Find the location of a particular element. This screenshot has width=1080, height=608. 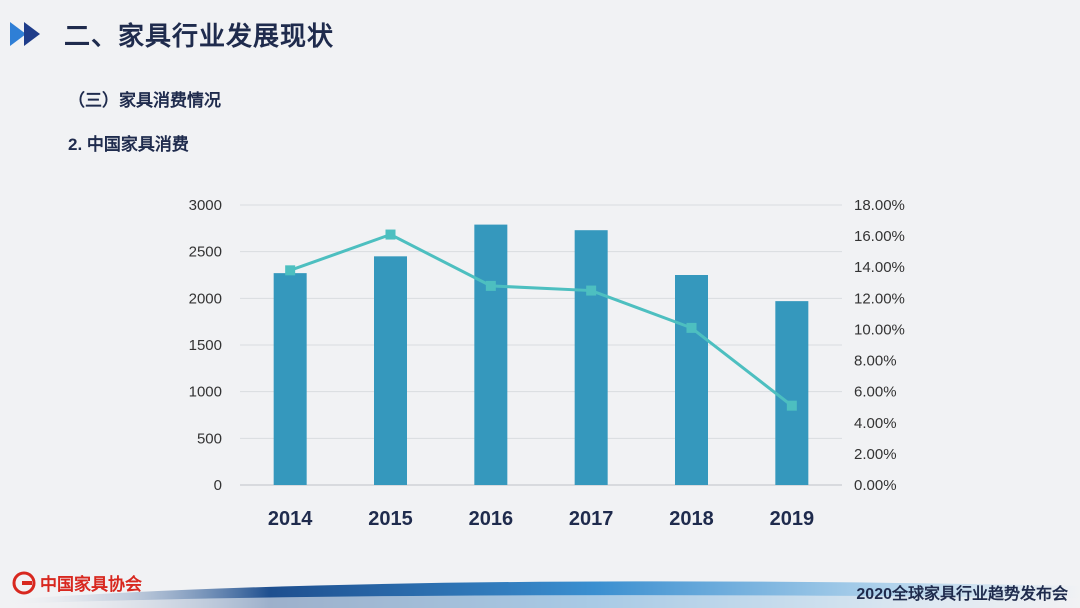

line-point-2018 is located at coordinates (691, 327).